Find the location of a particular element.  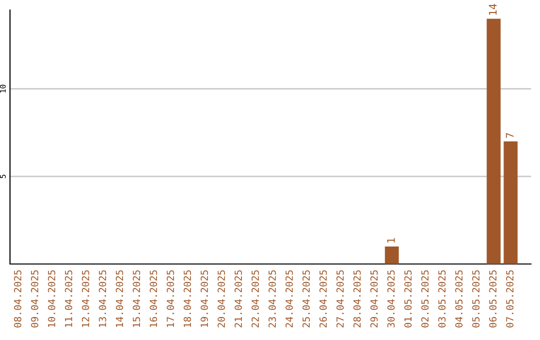

data-label: 7 is located at coordinates (510, 135).